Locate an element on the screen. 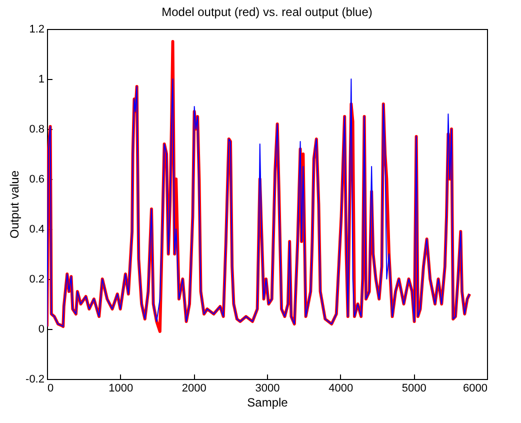 The image size is (521, 423). y-tick-label: 0.2 is located at coordinates (36, 280).